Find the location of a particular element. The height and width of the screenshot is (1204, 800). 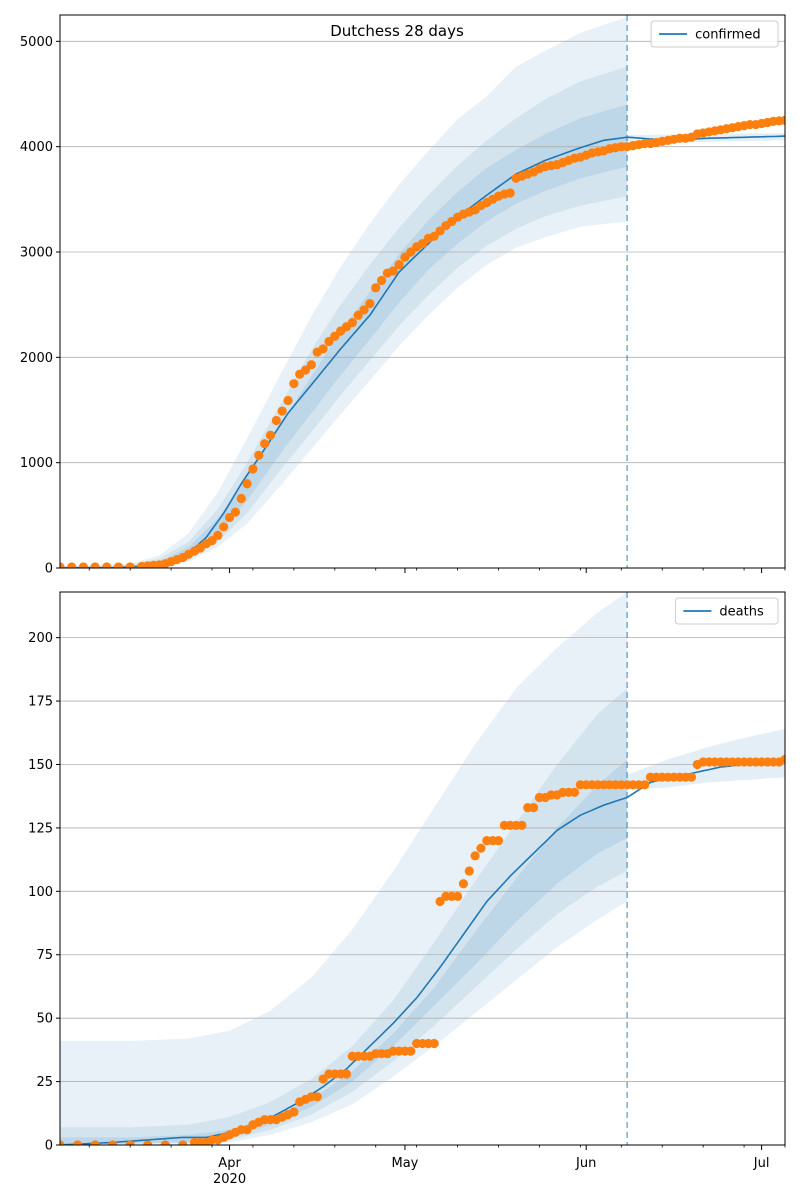

y-tick-label: 2000 is located at coordinates (36, 358).